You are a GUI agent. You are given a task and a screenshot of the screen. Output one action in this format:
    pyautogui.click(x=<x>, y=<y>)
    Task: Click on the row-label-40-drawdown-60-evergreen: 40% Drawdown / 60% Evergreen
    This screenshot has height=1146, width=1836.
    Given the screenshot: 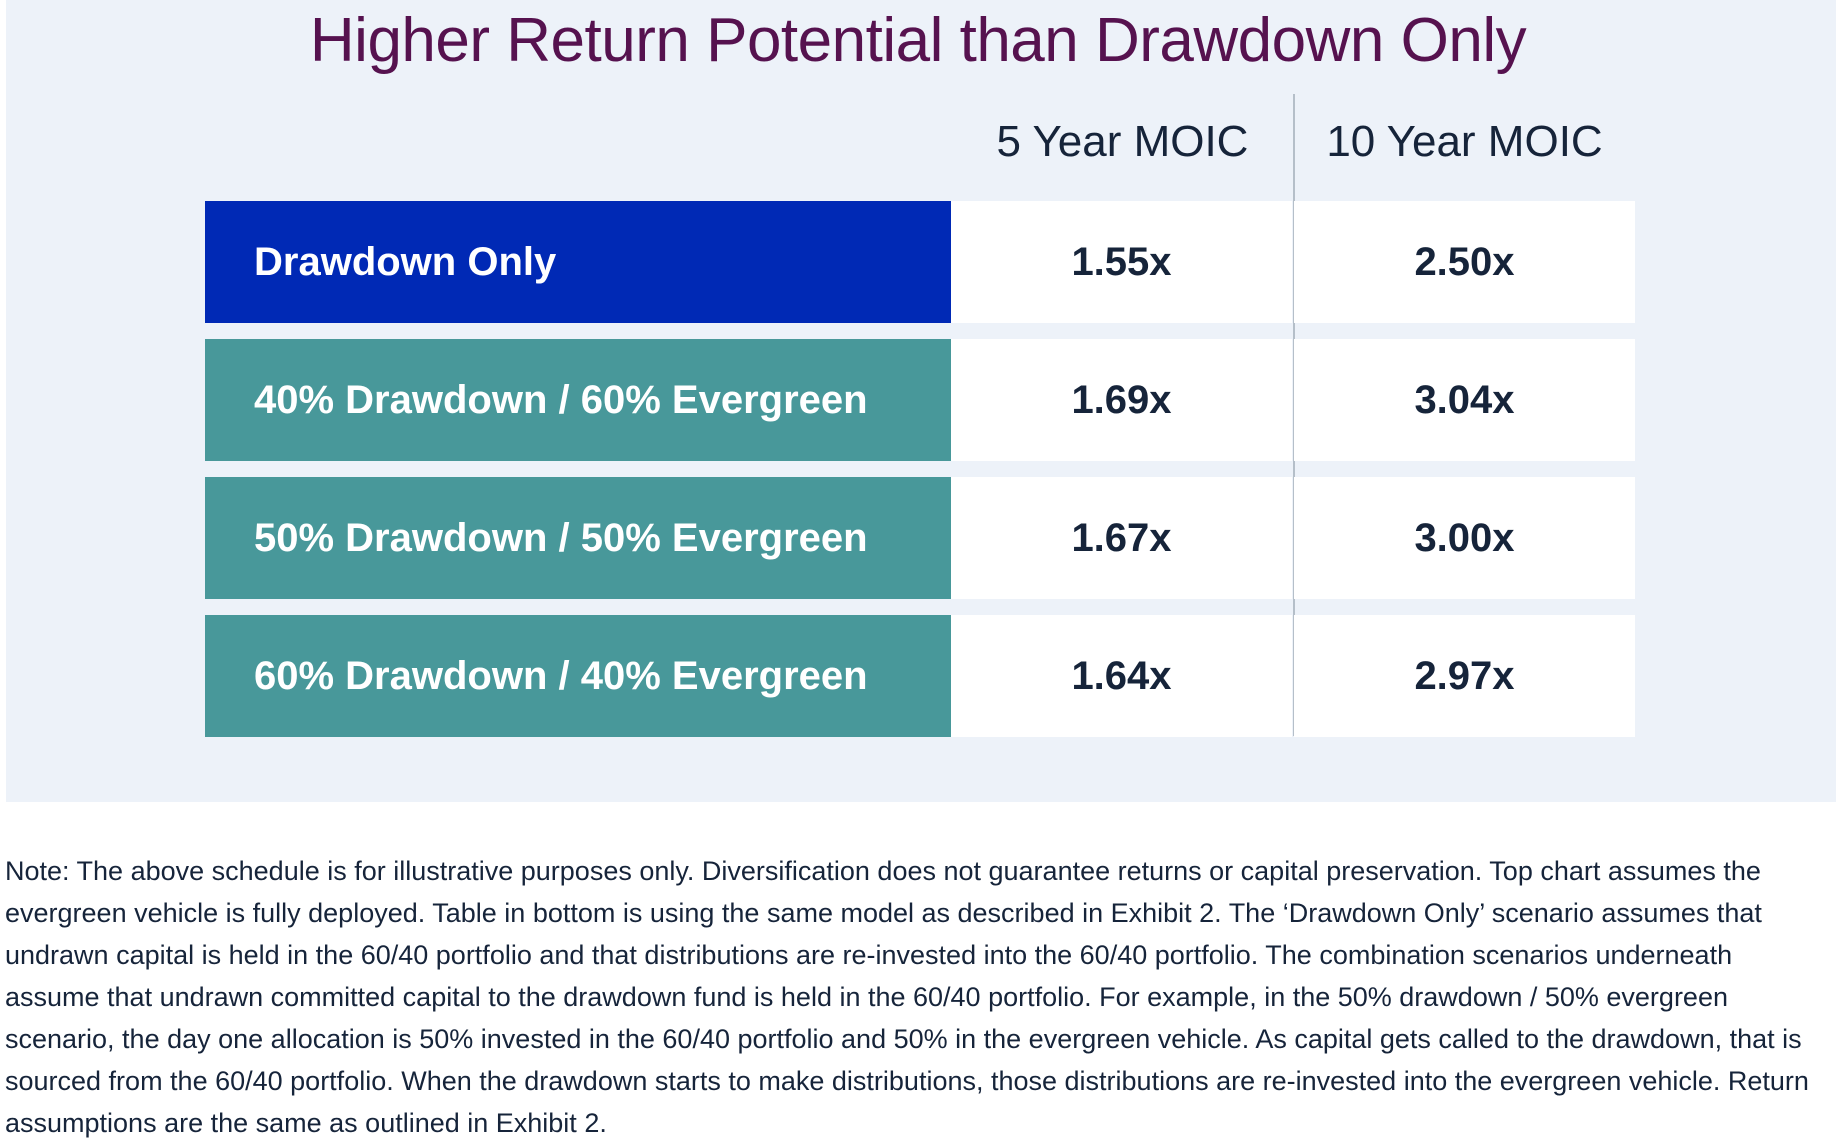 What is the action you would take?
    pyautogui.click(x=578, y=400)
    